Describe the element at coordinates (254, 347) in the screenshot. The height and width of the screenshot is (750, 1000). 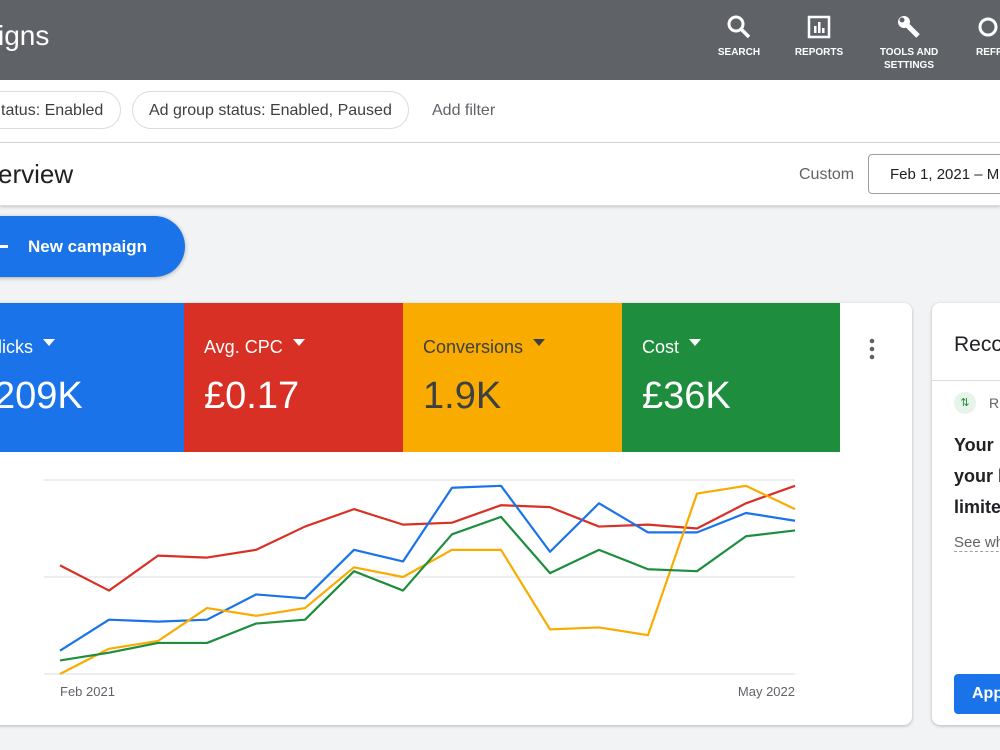
I see `metric-name: Avg. CPC` at that location.